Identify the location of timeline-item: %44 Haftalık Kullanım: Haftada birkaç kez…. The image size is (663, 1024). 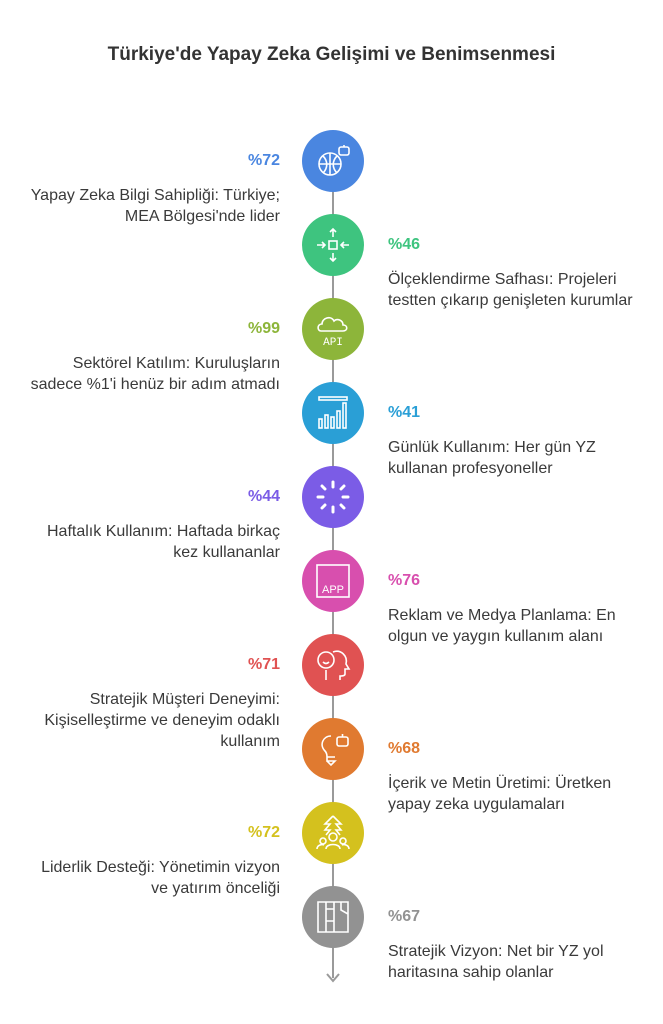
(150, 524).